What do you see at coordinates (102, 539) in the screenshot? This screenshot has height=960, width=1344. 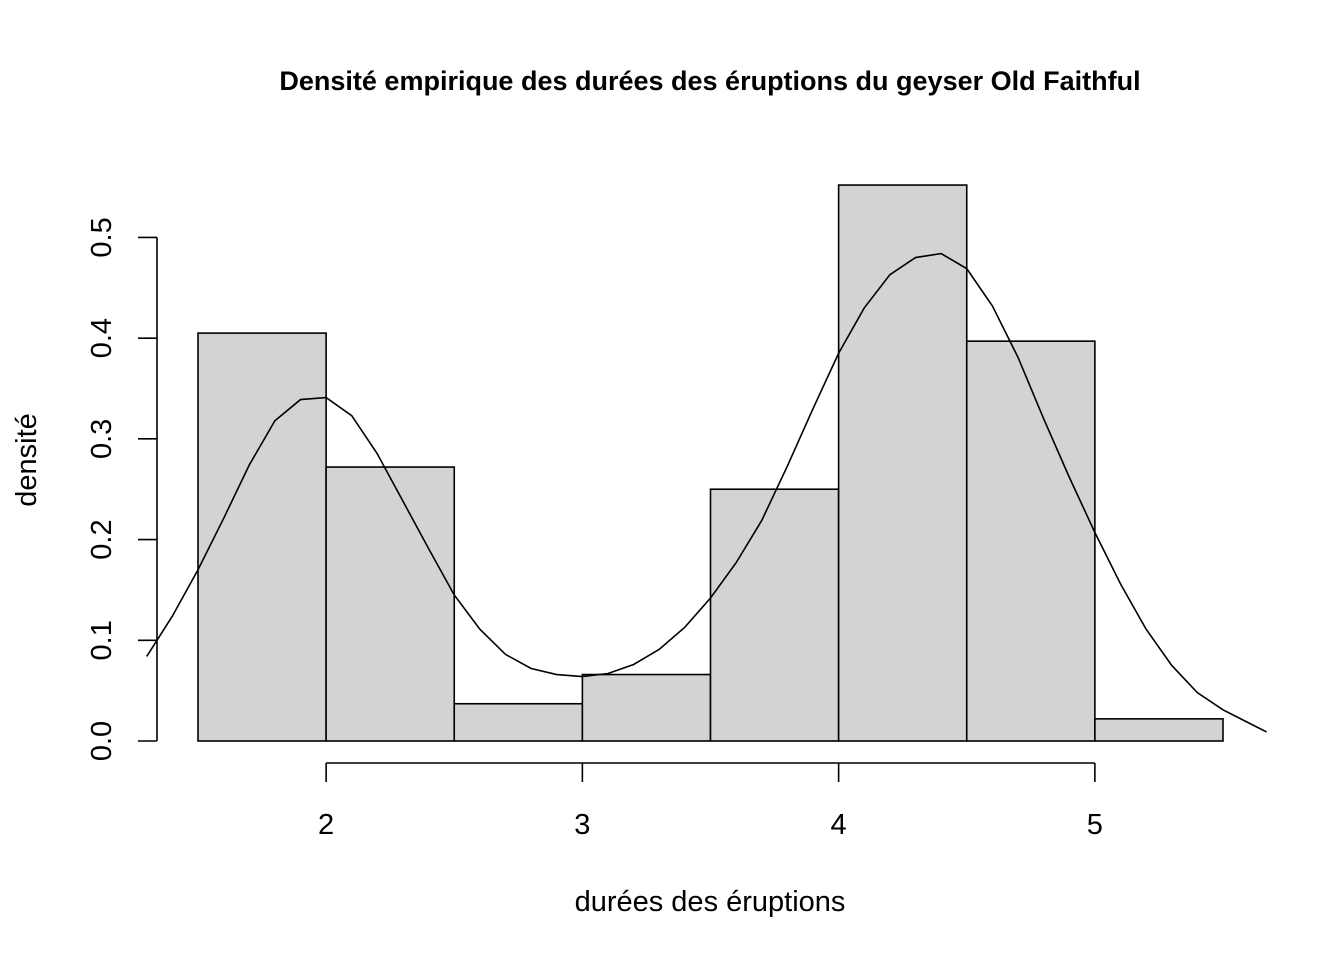 I see `y-tick-label: 0.2` at bounding box center [102, 539].